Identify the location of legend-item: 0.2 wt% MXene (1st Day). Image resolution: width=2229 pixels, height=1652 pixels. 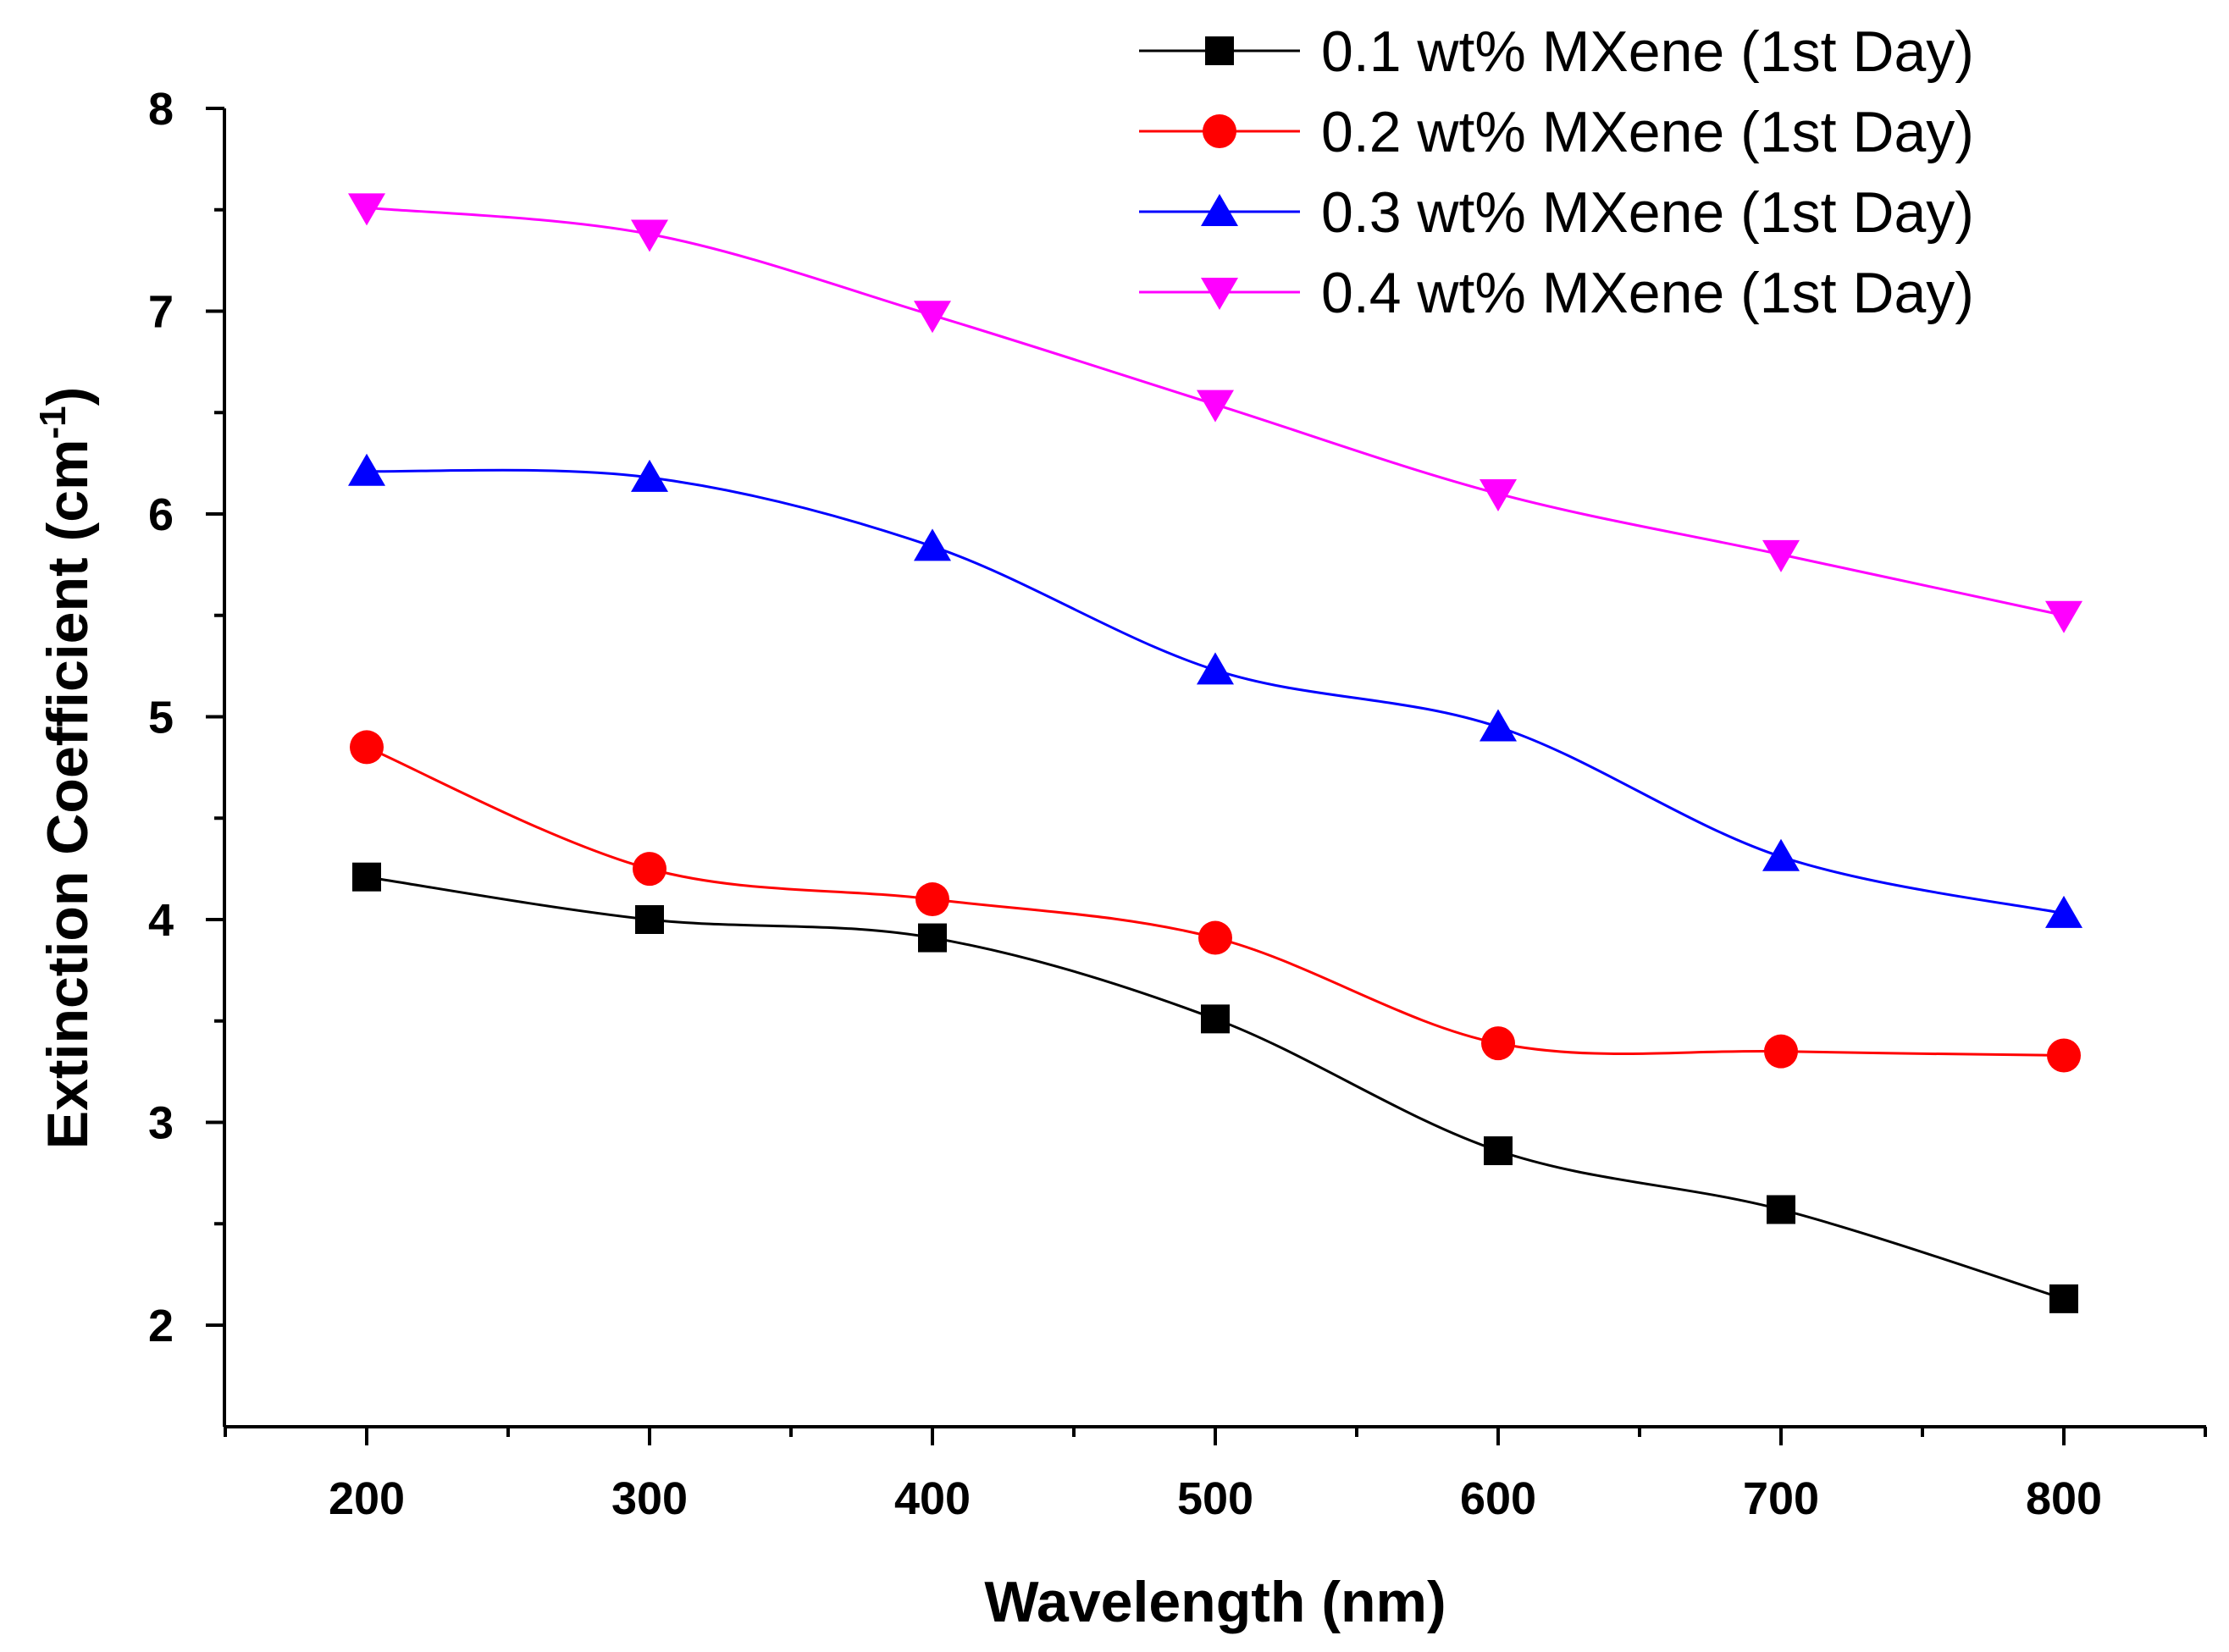
(1556, 132).